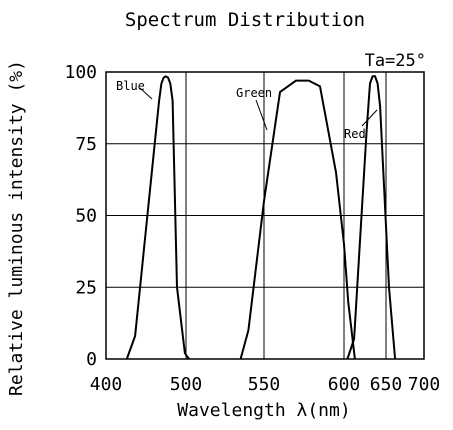  Describe the element at coordinates (106, 384) in the screenshot. I see `x-tick-label: 400` at that location.